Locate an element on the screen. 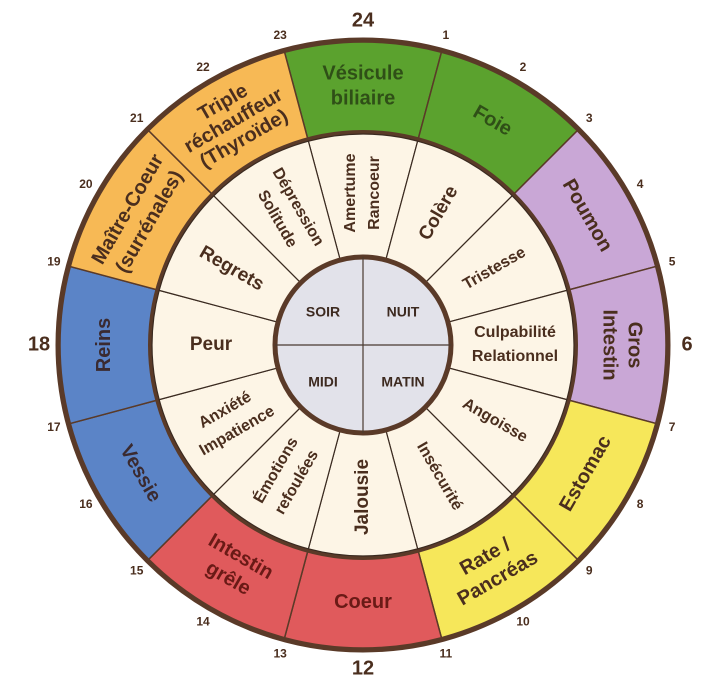 The height and width of the screenshot is (699, 720). hour-label: 2 is located at coordinates (523, 67).